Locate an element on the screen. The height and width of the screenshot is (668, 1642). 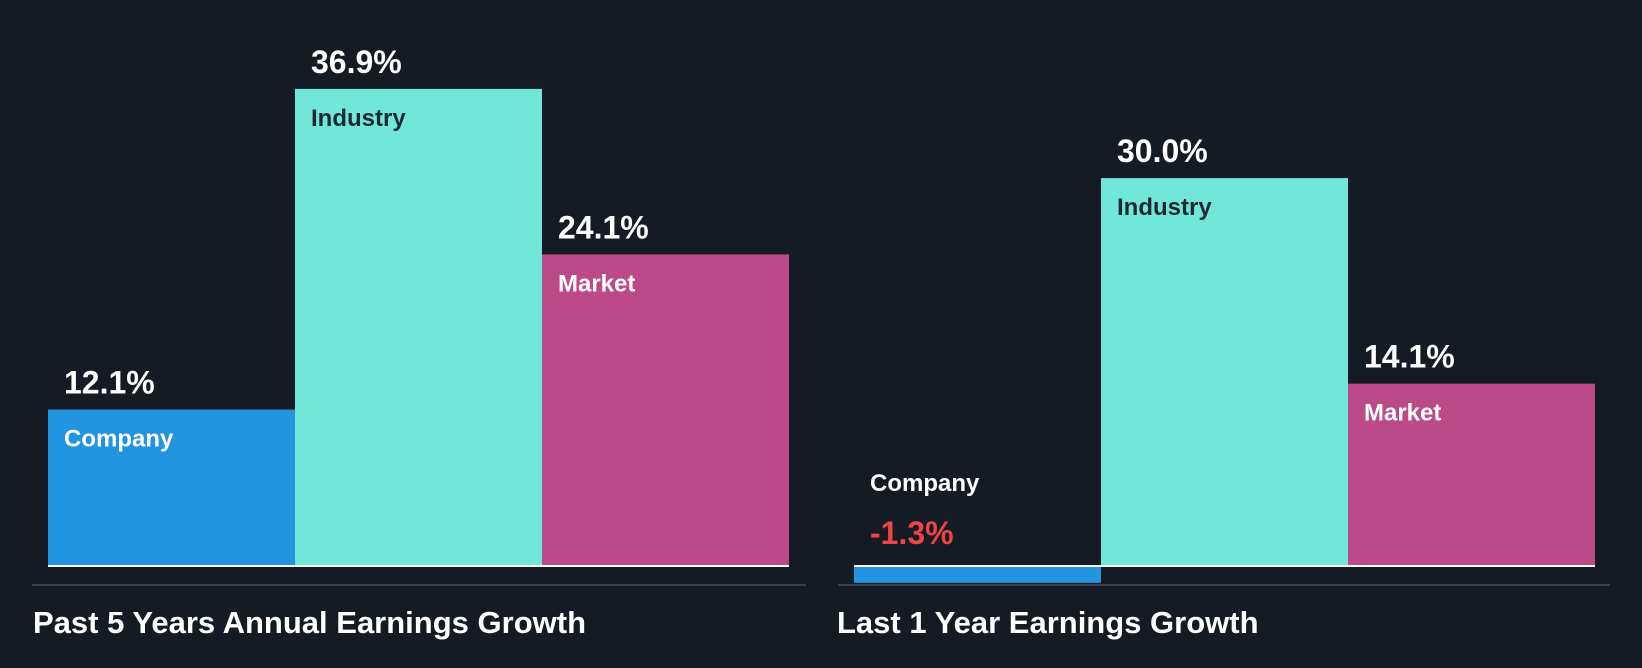
chart-1-category-label-market: Market is located at coordinates (596, 283).